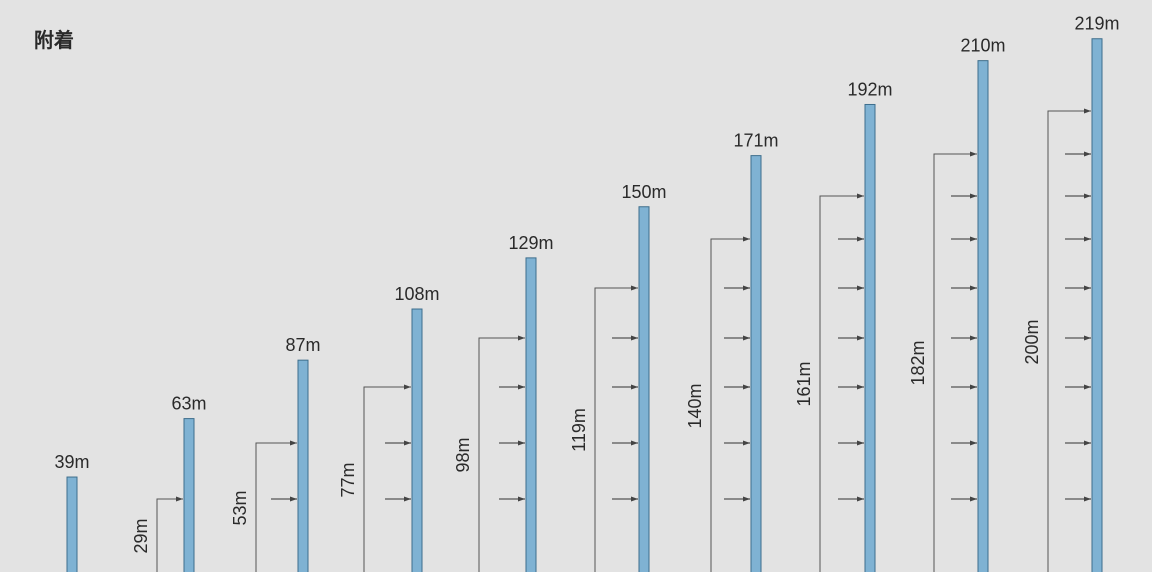 Image resolution: width=1152 pixels, height=572 pixels. I want to click on mast-height-label: 63m, so click(188, 404).